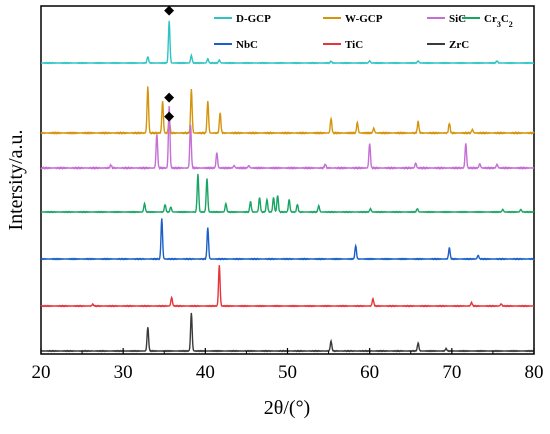  Describe the element at coordinates (287, 372) in the screenshot. I see `x-tick-label: 50` at that location.